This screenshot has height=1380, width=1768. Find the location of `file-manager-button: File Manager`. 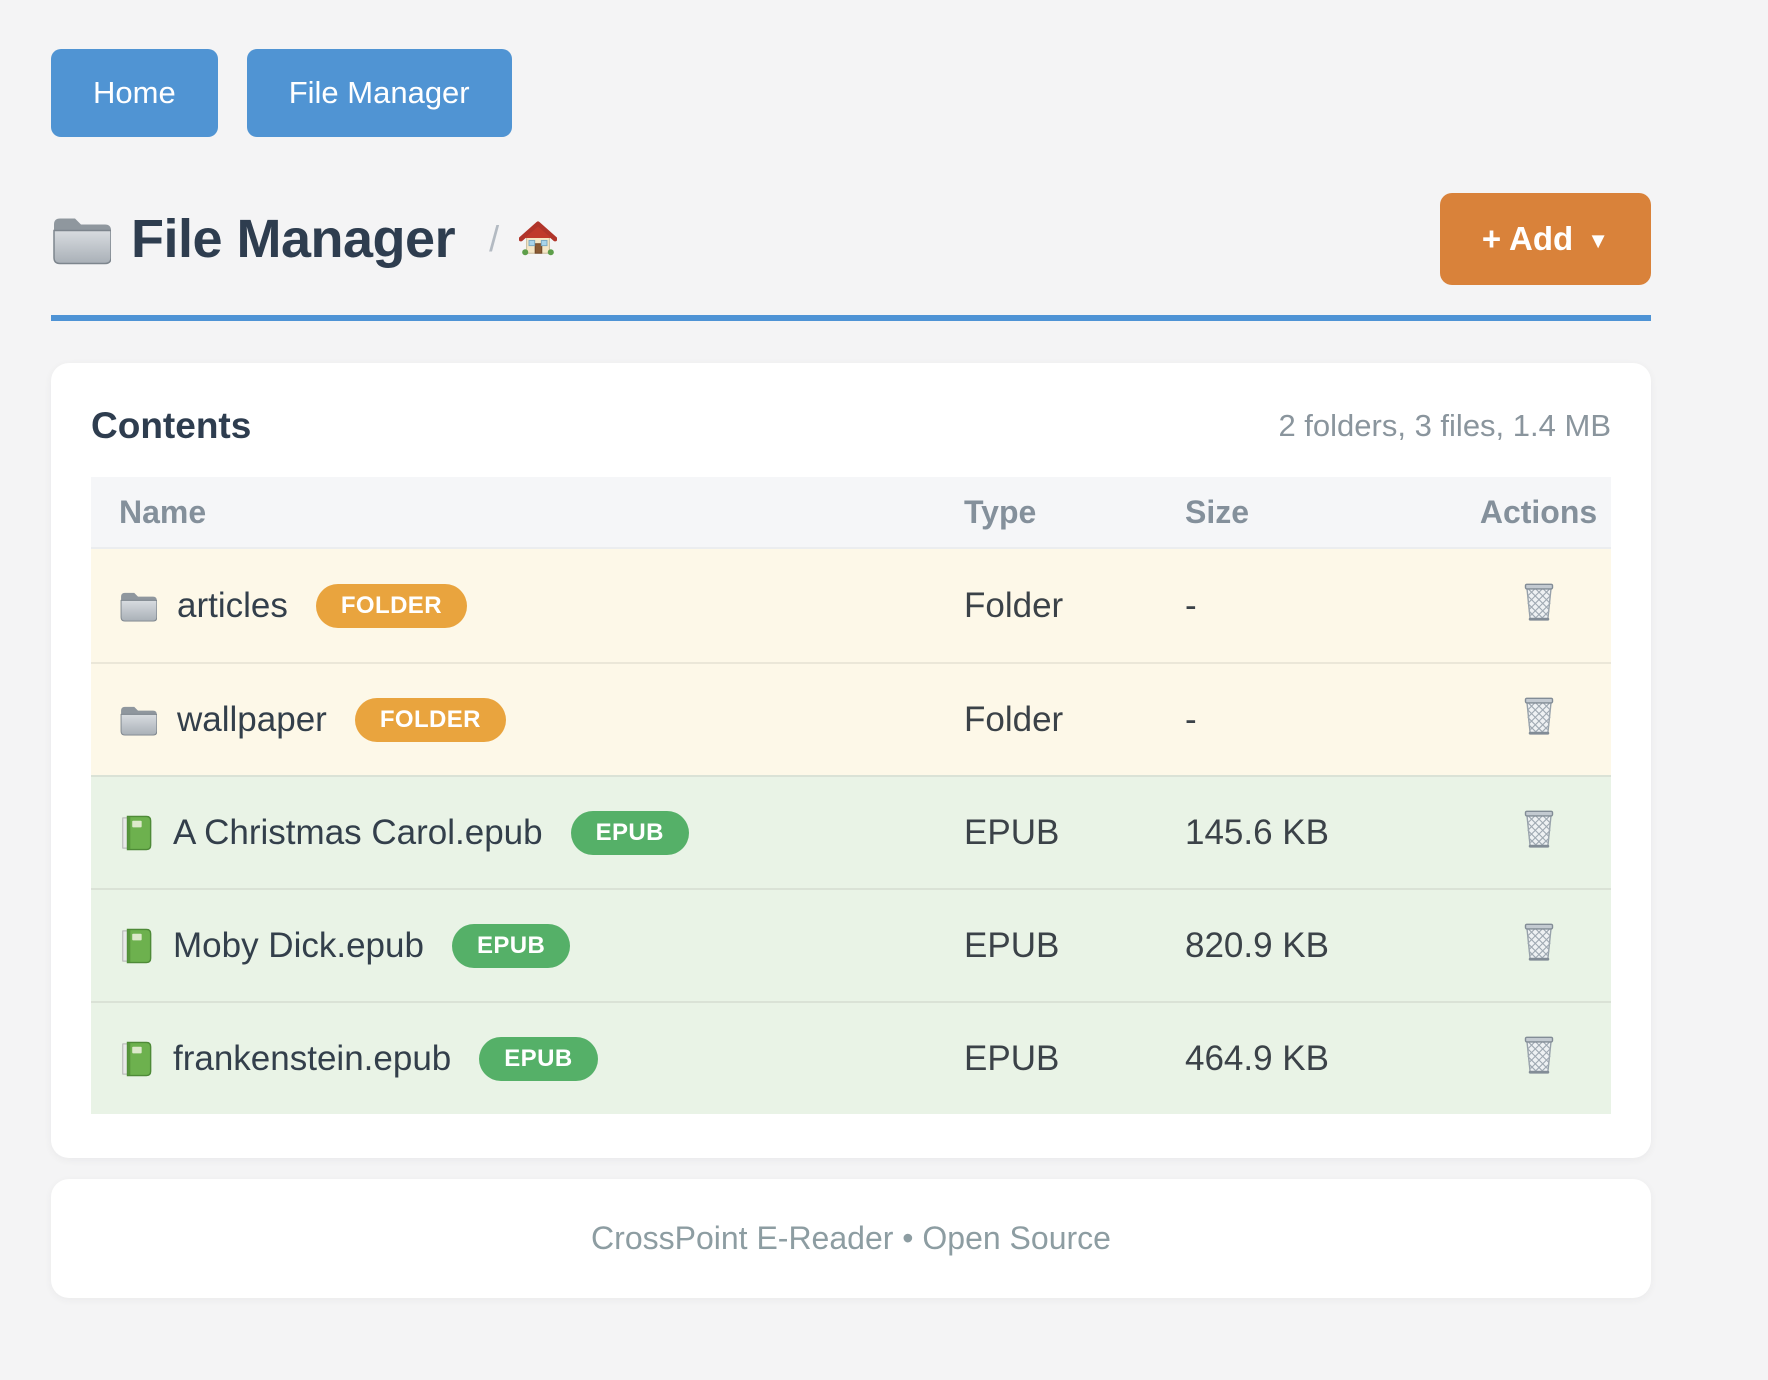

file-manager-button: File Manager is located at coordinates (379, 93).